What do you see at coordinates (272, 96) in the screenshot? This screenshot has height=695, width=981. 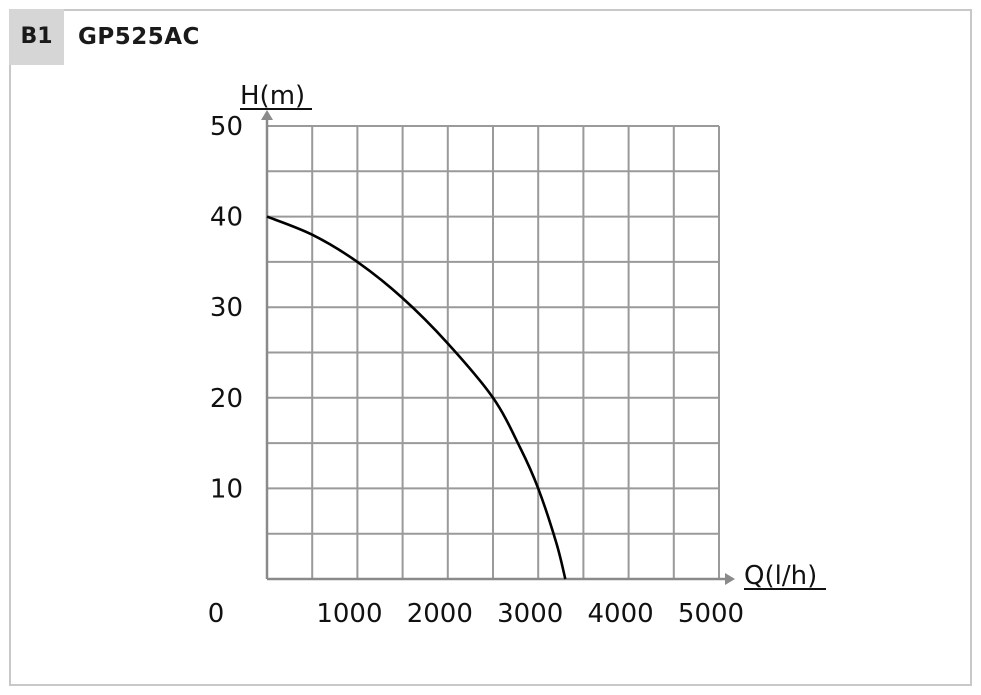 I see `y-axis-label: H(m)` at bounding box center [272, 96].